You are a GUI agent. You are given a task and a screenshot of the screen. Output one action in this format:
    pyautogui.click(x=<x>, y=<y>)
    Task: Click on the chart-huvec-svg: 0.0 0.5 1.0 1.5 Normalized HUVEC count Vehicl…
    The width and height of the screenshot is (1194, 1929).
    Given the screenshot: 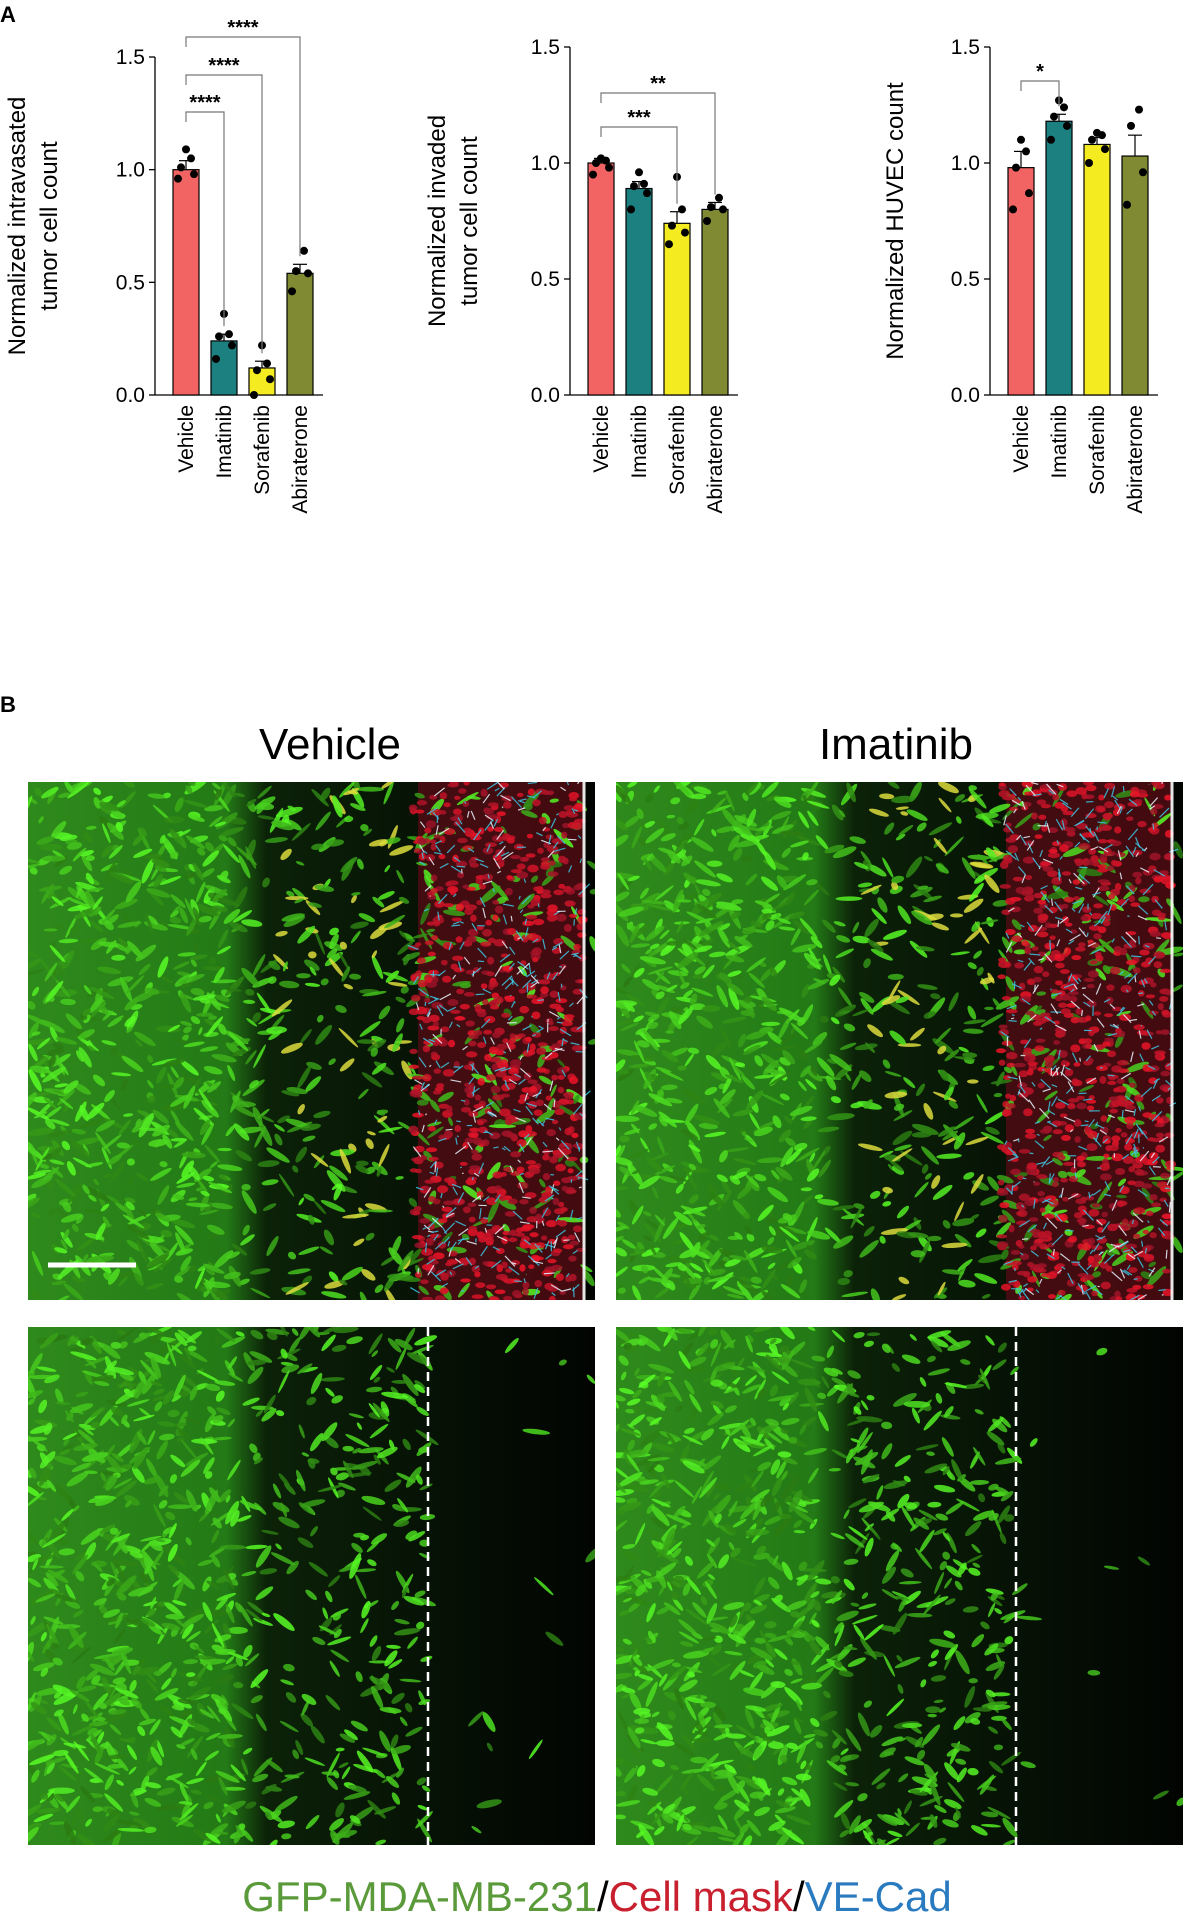 What is the action you would take?
    pyautogui.click(x=1020, y=275)
    